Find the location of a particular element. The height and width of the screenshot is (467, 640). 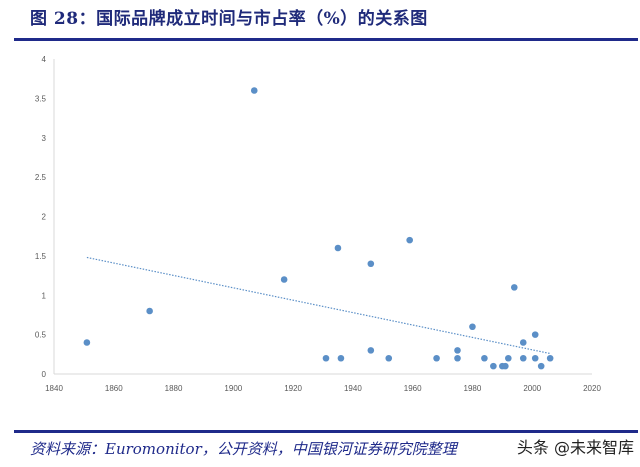

x-tick-label: 2000 is located at coordinates (532, 388).